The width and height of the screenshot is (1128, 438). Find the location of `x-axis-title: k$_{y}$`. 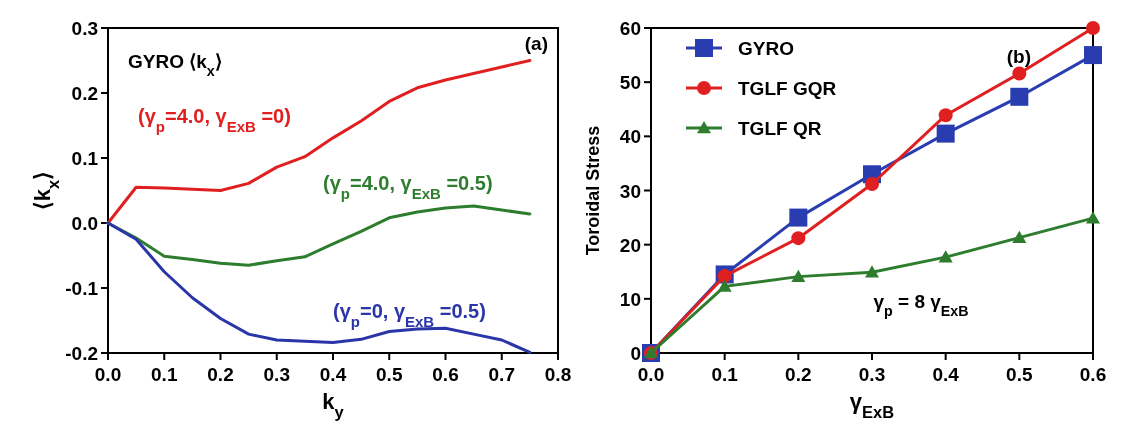

x-axis-title: k$_{y}$ is located at coordinates (333, 405).